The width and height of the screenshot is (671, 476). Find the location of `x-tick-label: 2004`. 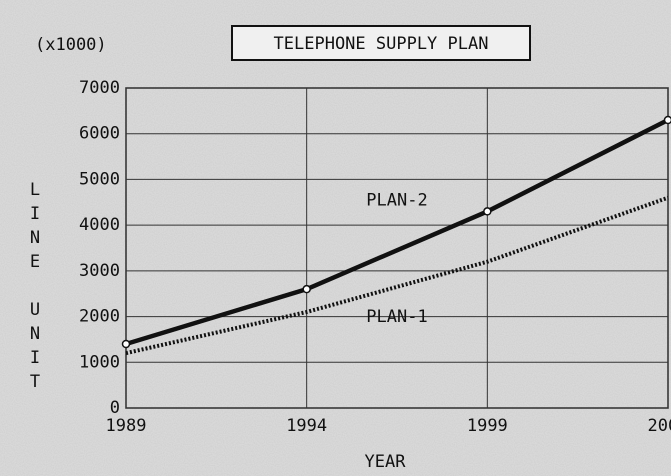

x-tick-label: 2004 is located at coordinates (659, 426).